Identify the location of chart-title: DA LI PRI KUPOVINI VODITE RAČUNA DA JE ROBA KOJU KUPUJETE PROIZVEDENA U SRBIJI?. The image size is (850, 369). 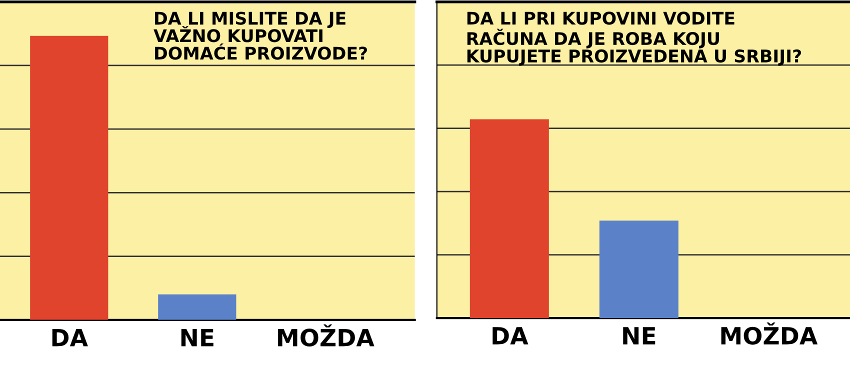
(634, 39).